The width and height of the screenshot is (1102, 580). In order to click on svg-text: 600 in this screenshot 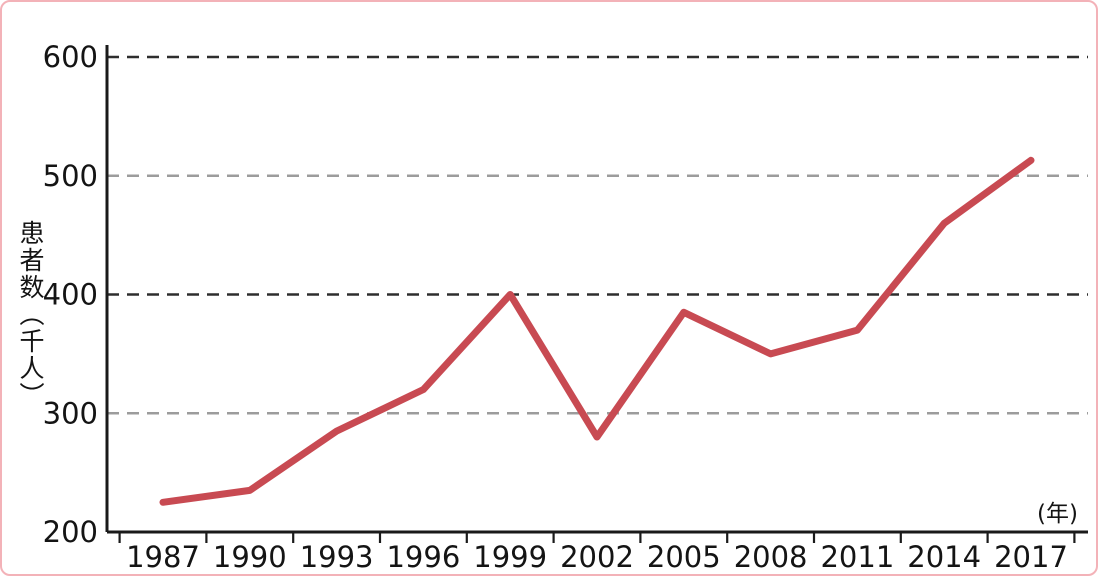, I will do `click(70, 57)`.